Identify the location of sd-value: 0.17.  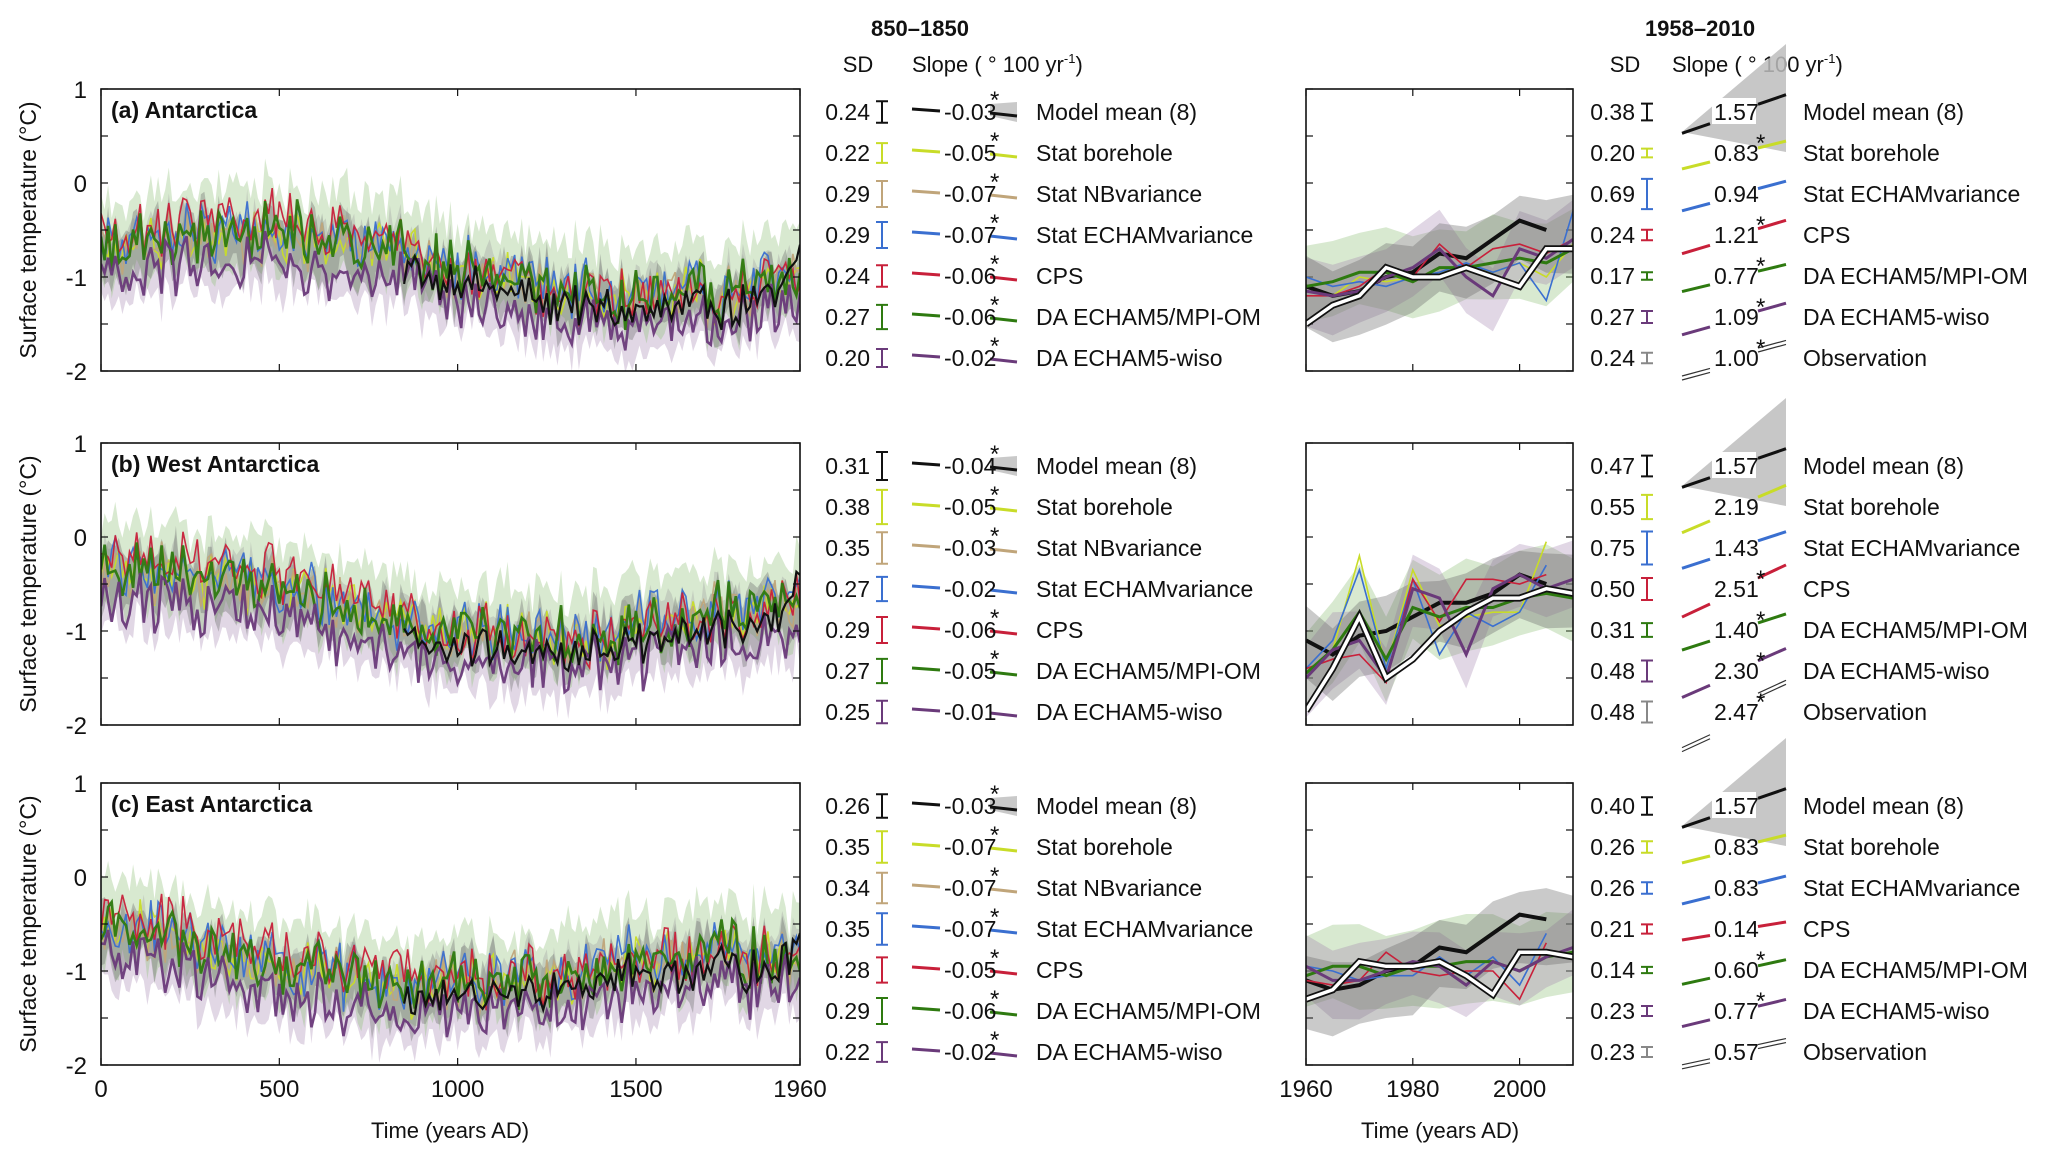
(1612, 276).